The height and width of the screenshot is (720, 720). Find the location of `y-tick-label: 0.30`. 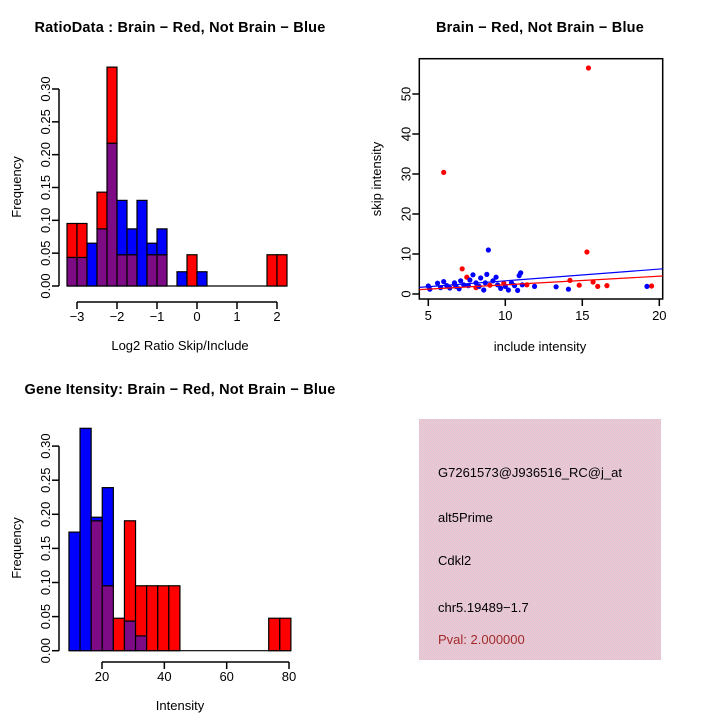

y-tick-label: 0.30 is located at coordinates (45, 445).